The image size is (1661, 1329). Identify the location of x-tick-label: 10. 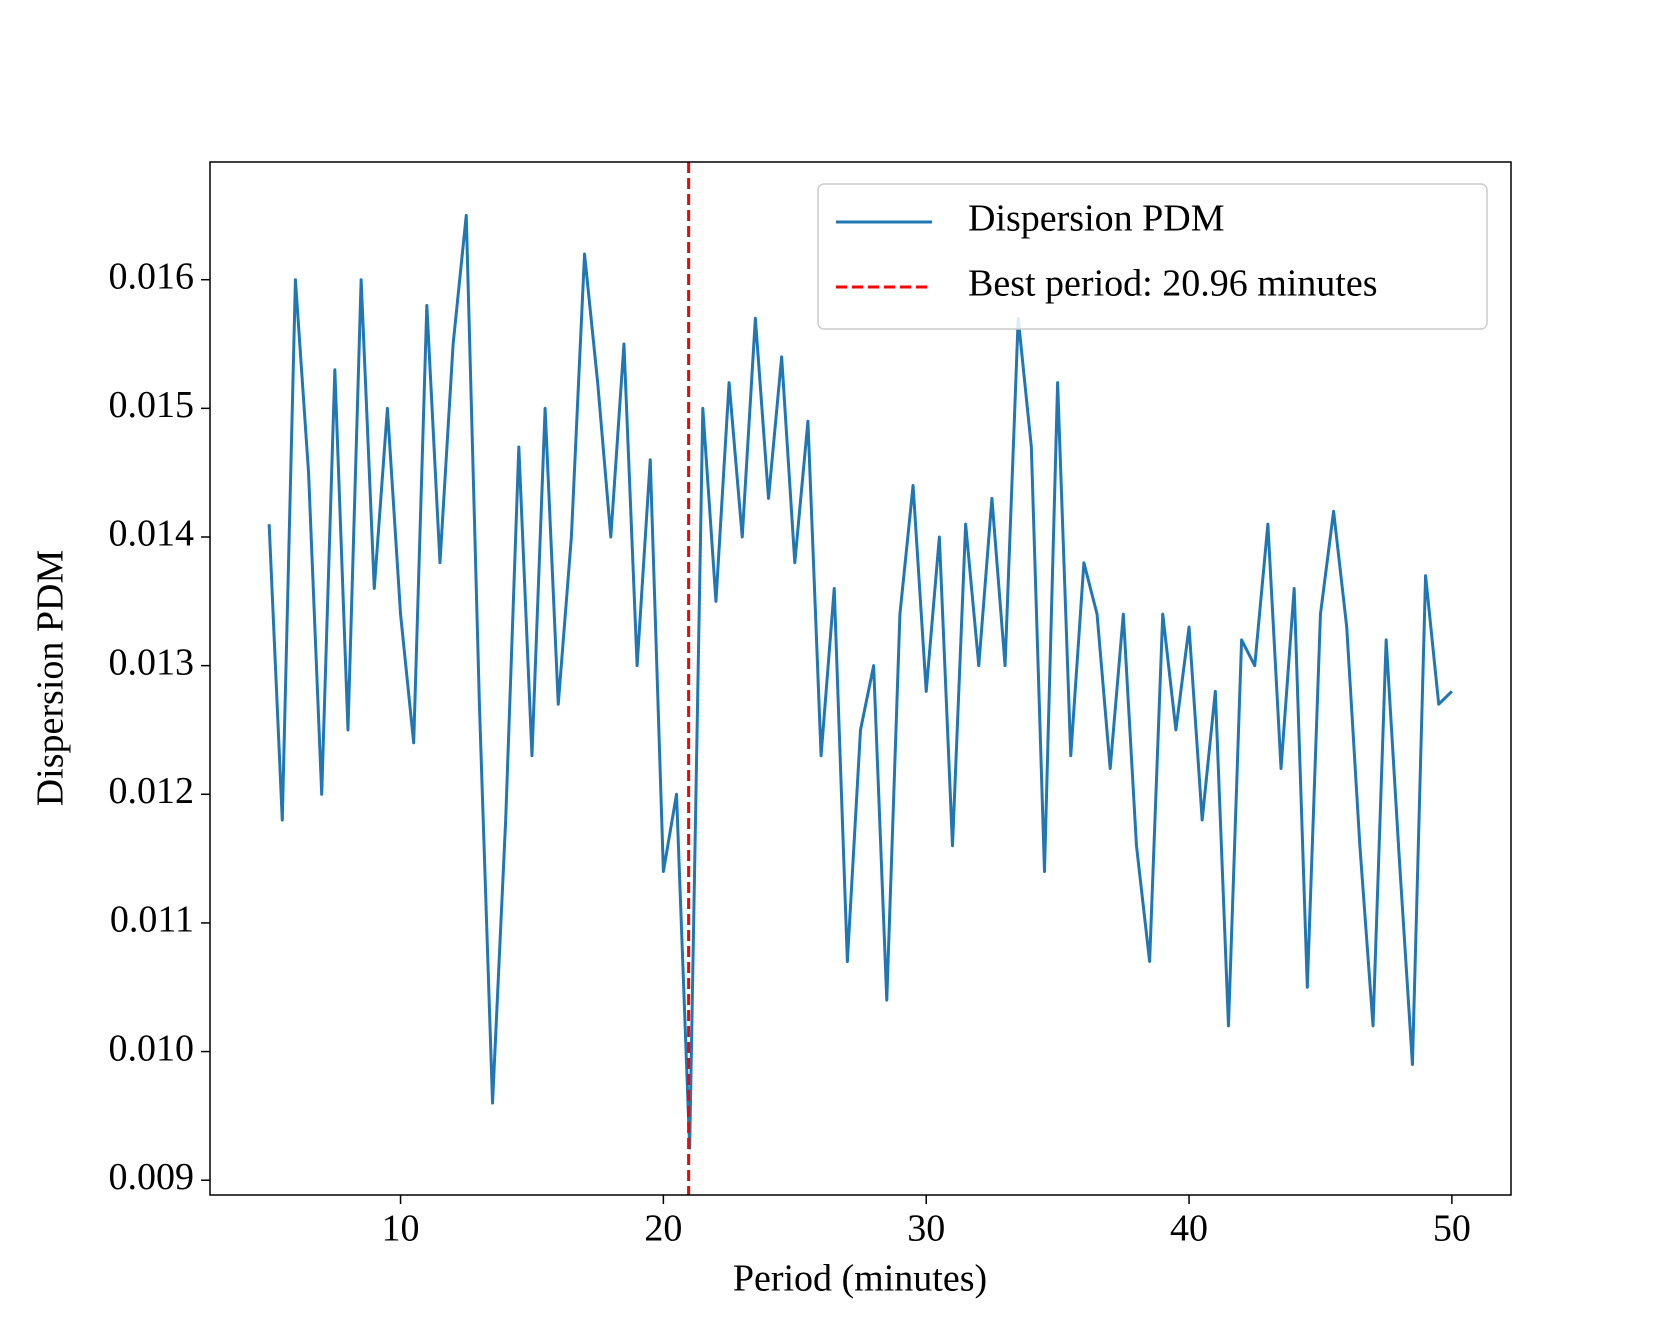
(401, 1229).